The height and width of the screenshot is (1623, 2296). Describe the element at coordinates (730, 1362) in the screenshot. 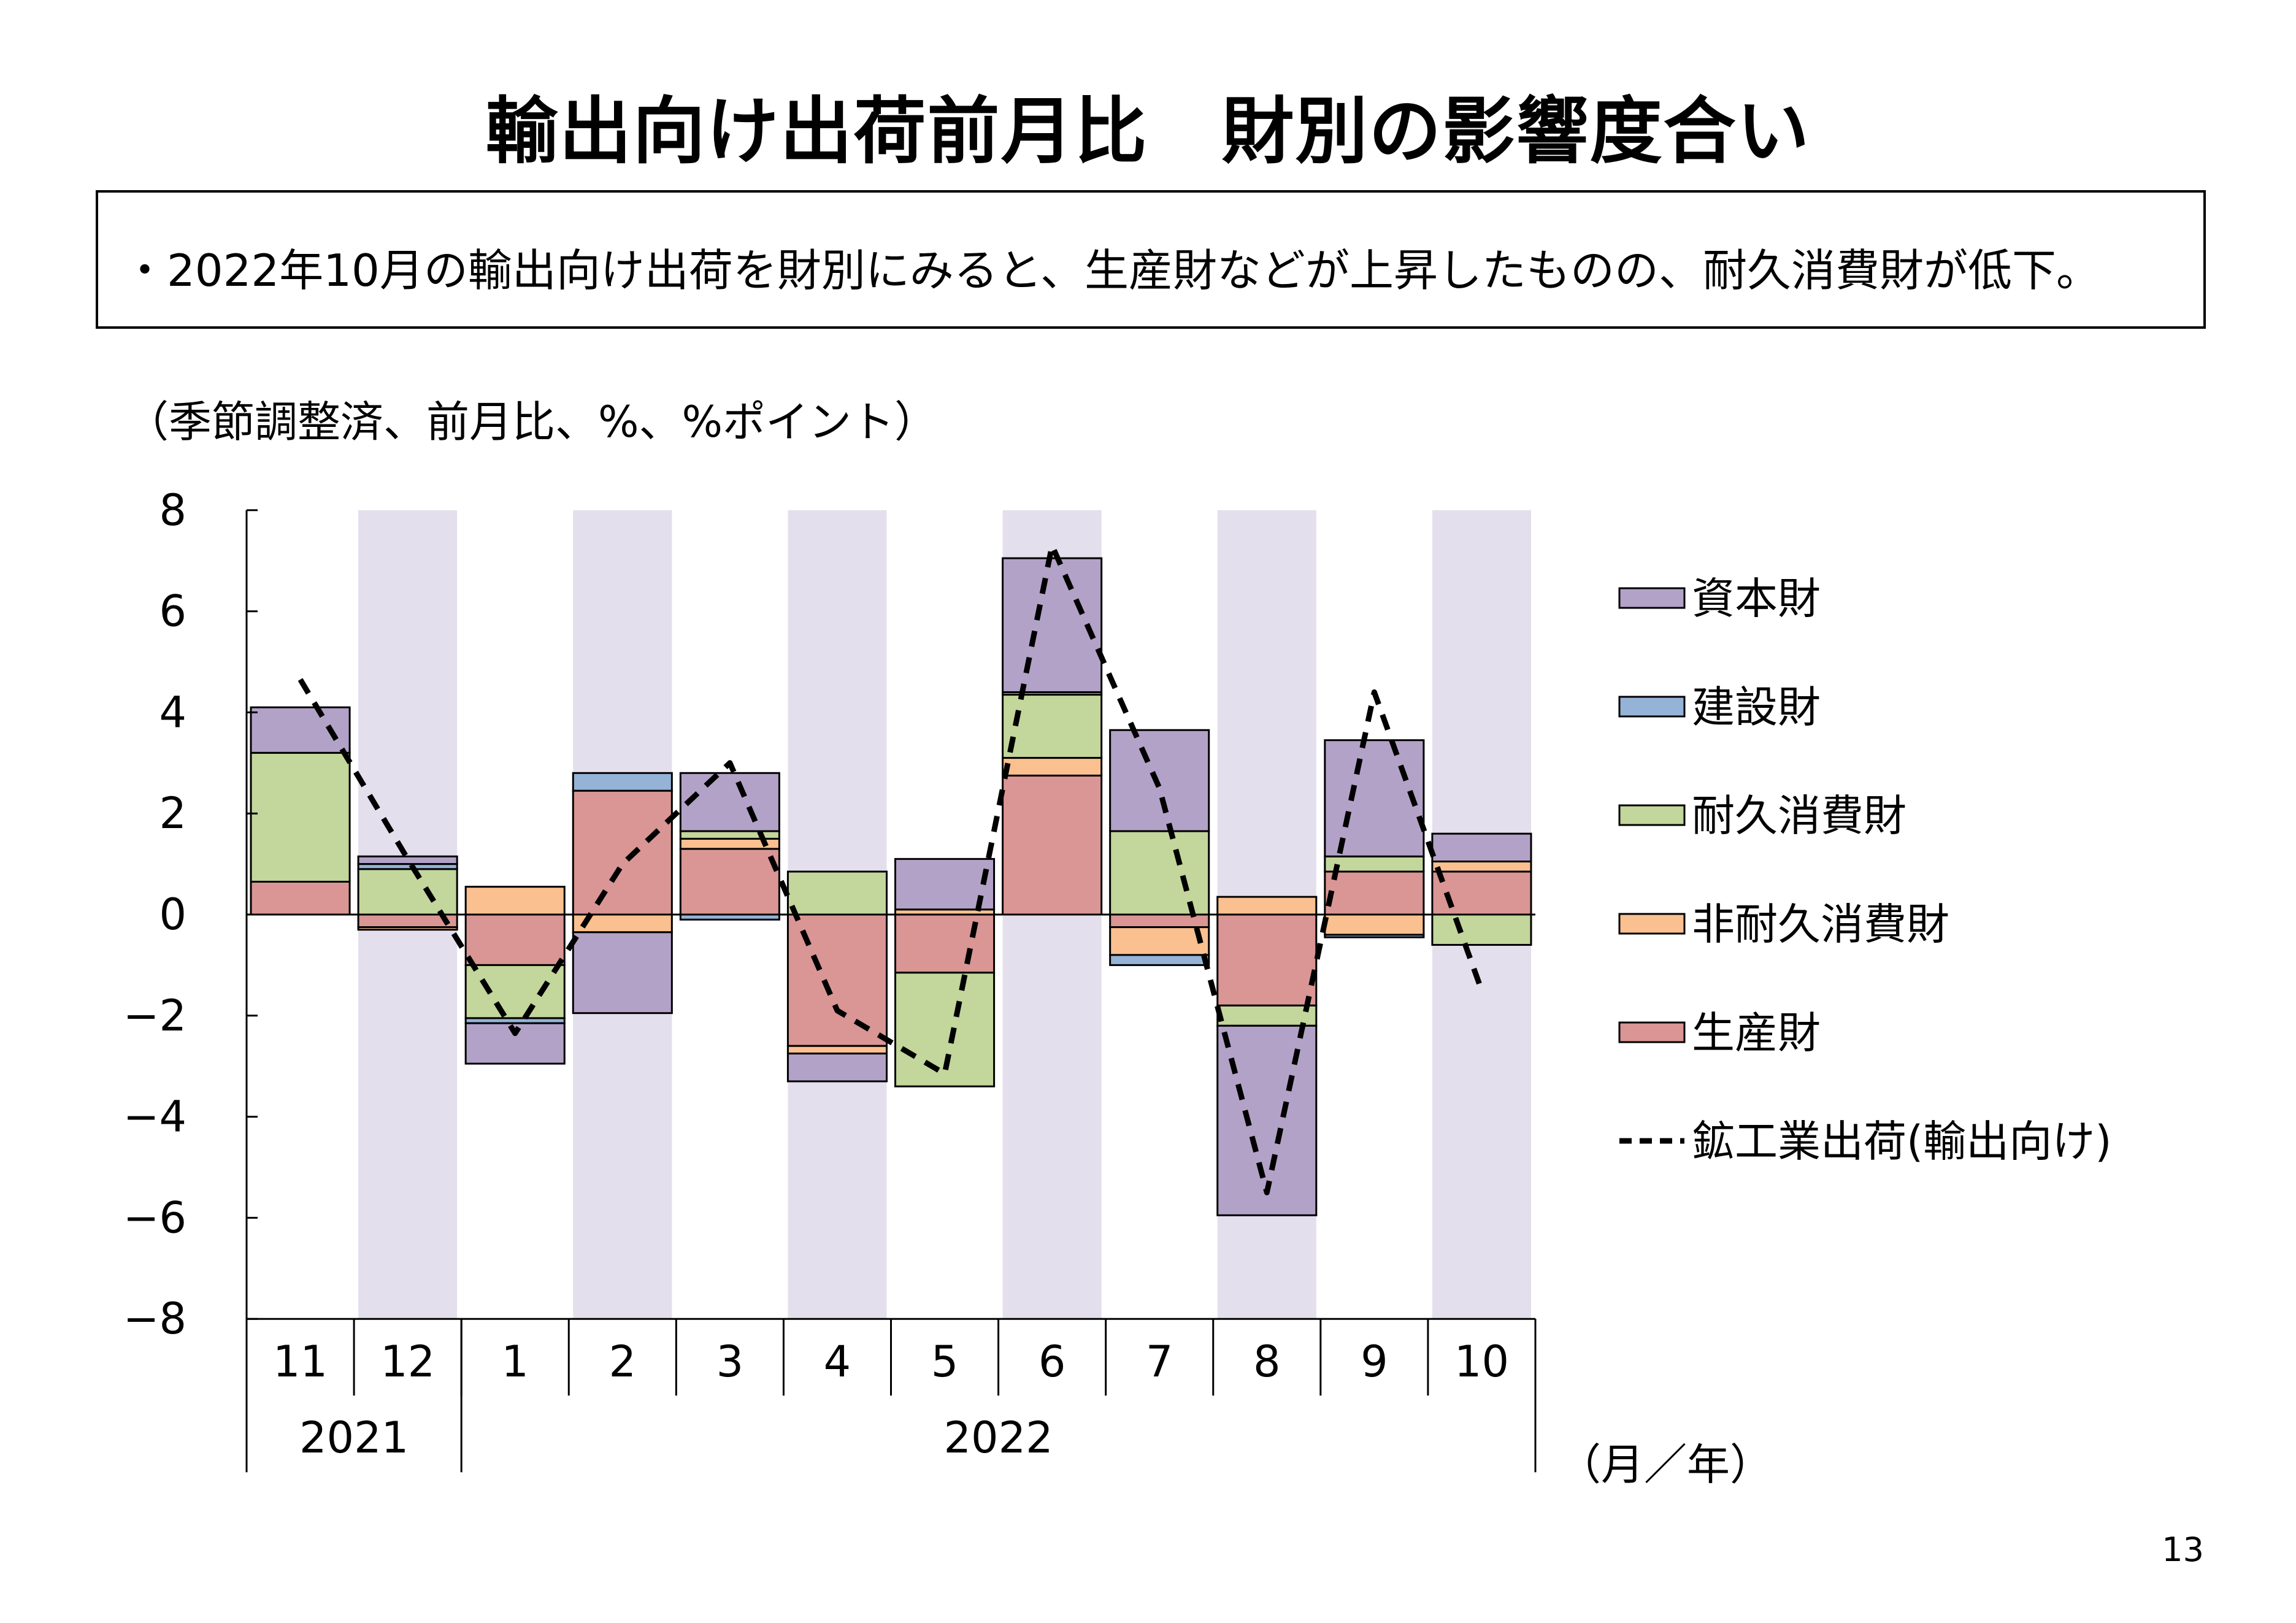

I see `x-tick-label: 3` at that location.